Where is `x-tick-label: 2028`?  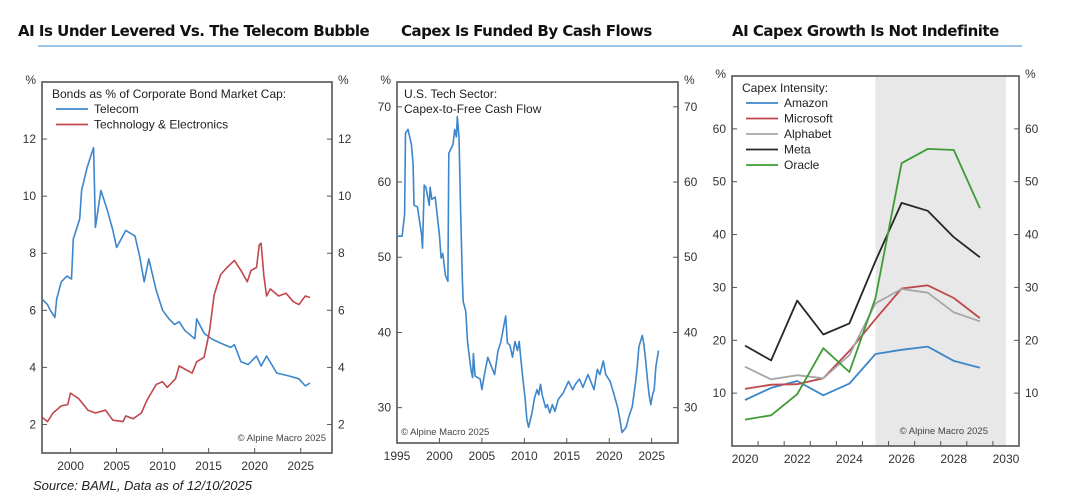
x-tick-label: 2028 is located at coordinates (953, 459).